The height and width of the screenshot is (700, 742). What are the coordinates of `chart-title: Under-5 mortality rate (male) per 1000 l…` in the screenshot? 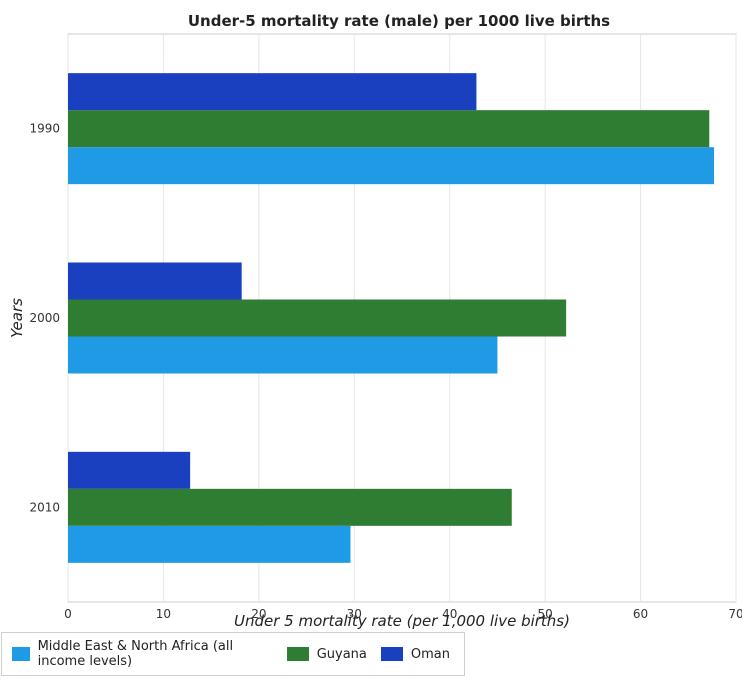 It's located at (399, 21).